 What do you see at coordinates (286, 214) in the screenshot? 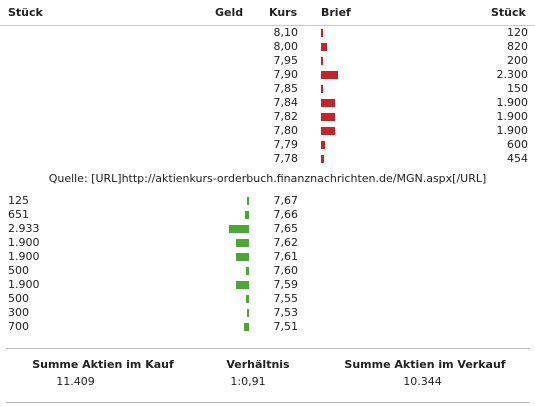
I see `bid-kurs: 7,66` at bounding box center [286, 214].